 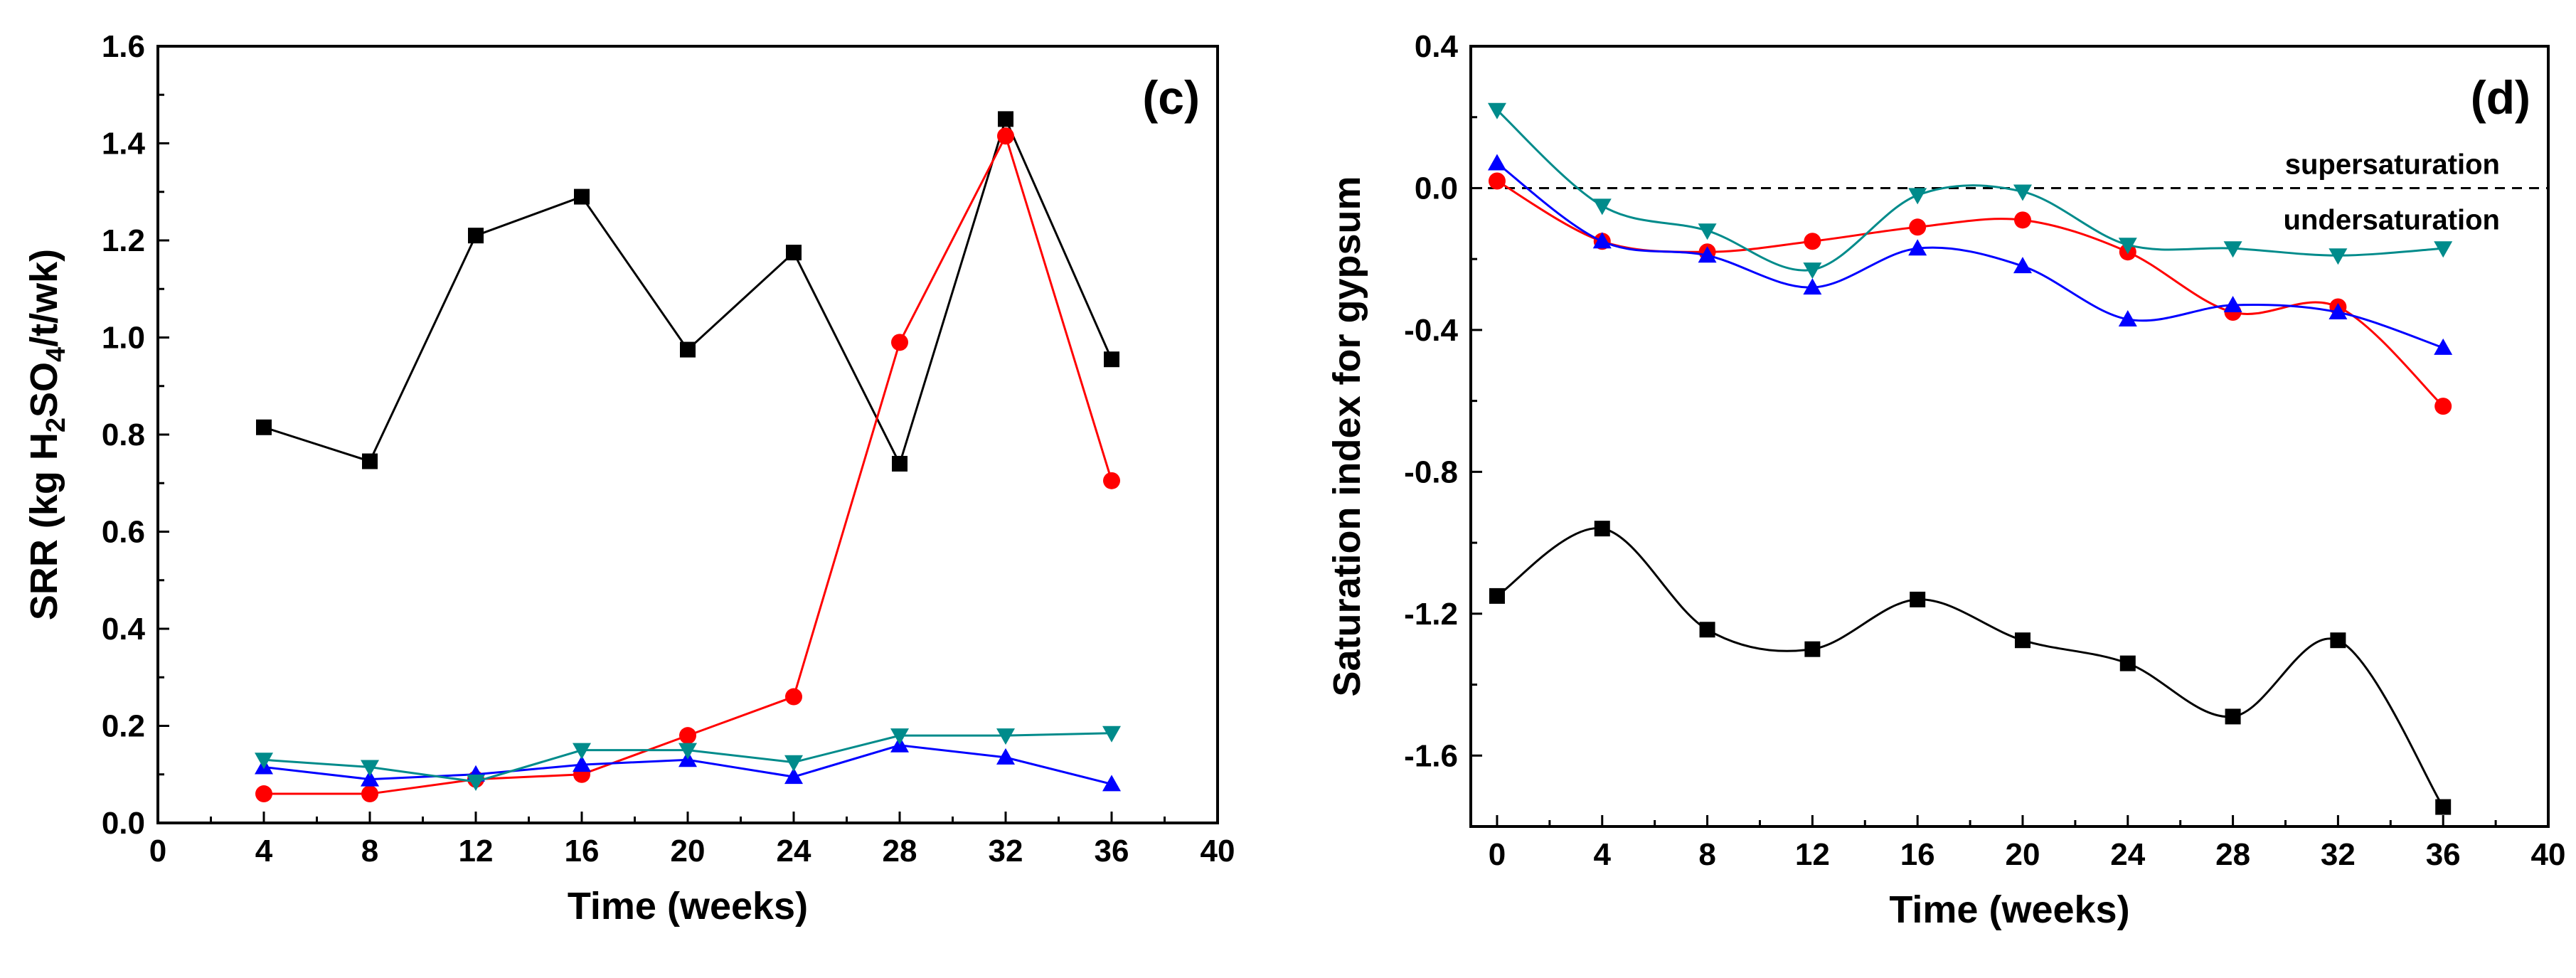 What do you see at coordinates (123, 532) in the screenshot?
I see `y-tick-label: 0.6` at bounding box center [123, 532].